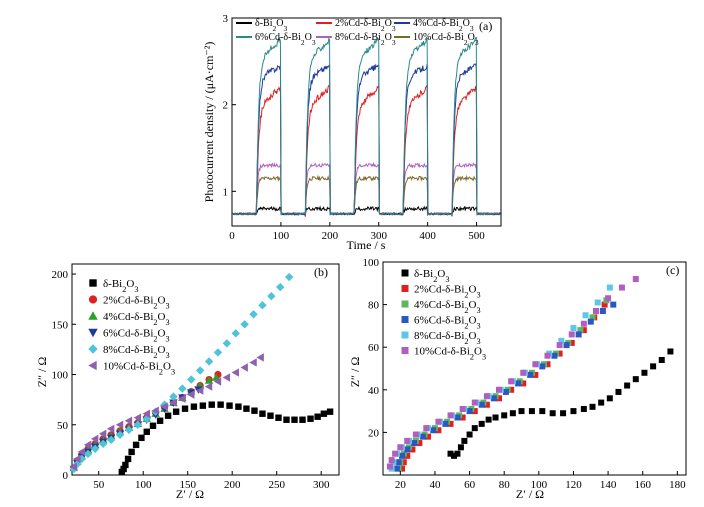  I want to click on panel-b-legend-label-0: δ-Bi2O3, so click(120, 286).